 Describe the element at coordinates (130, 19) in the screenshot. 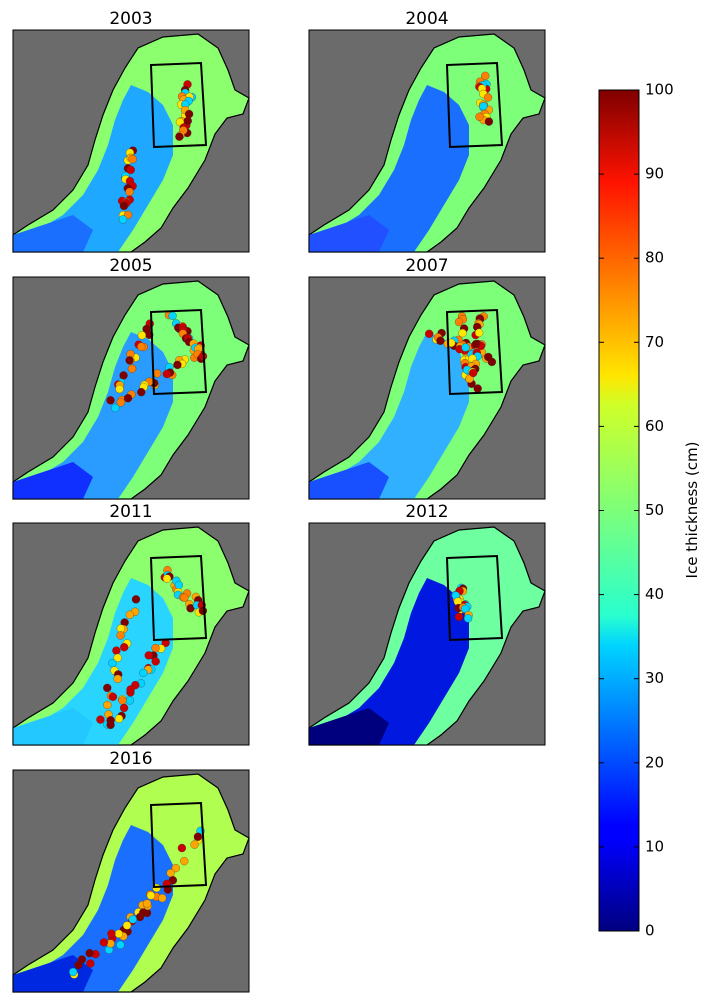

I see `panel-title: 2003` at that location.